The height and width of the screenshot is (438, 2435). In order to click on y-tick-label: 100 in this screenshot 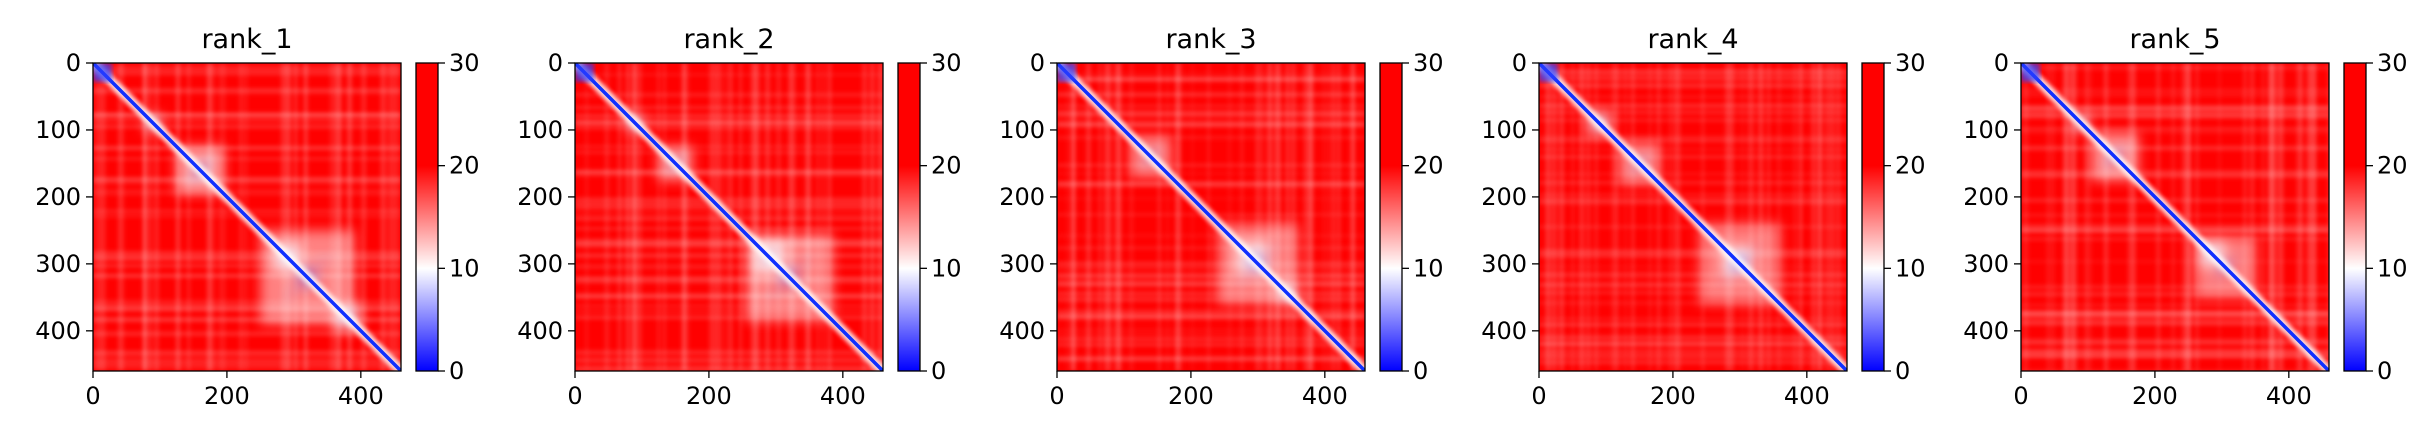, I will do `click(1022, 130)`.